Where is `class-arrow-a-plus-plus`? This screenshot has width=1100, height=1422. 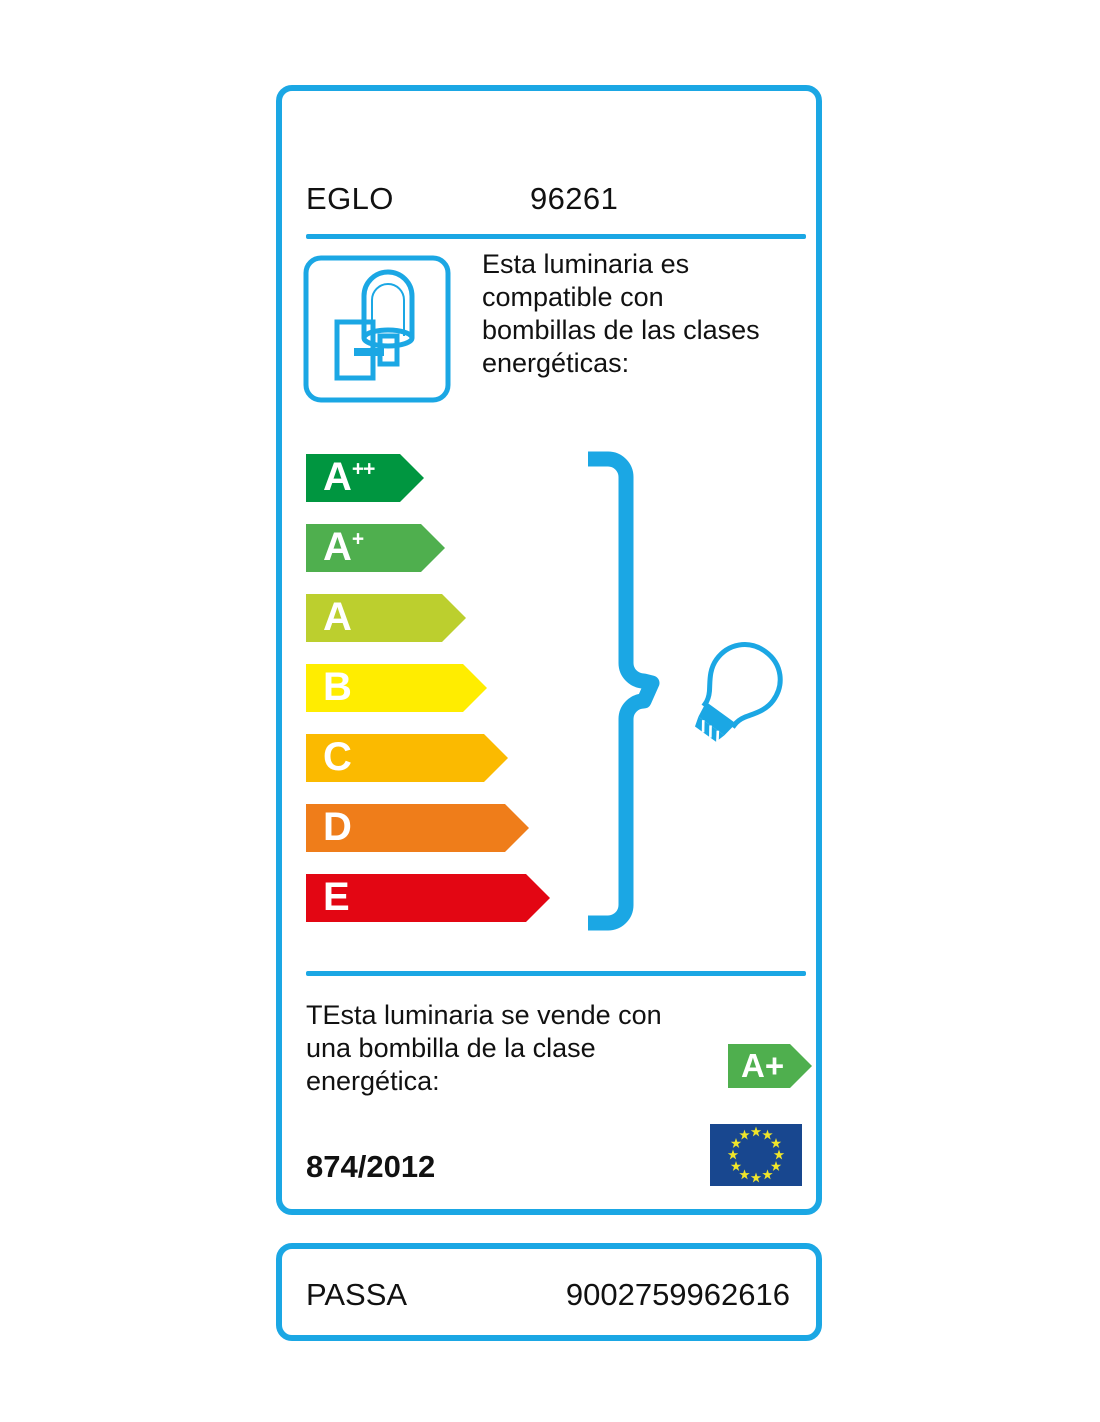 class-arrow-a-plus-plus is located at coordinates (365, 478).